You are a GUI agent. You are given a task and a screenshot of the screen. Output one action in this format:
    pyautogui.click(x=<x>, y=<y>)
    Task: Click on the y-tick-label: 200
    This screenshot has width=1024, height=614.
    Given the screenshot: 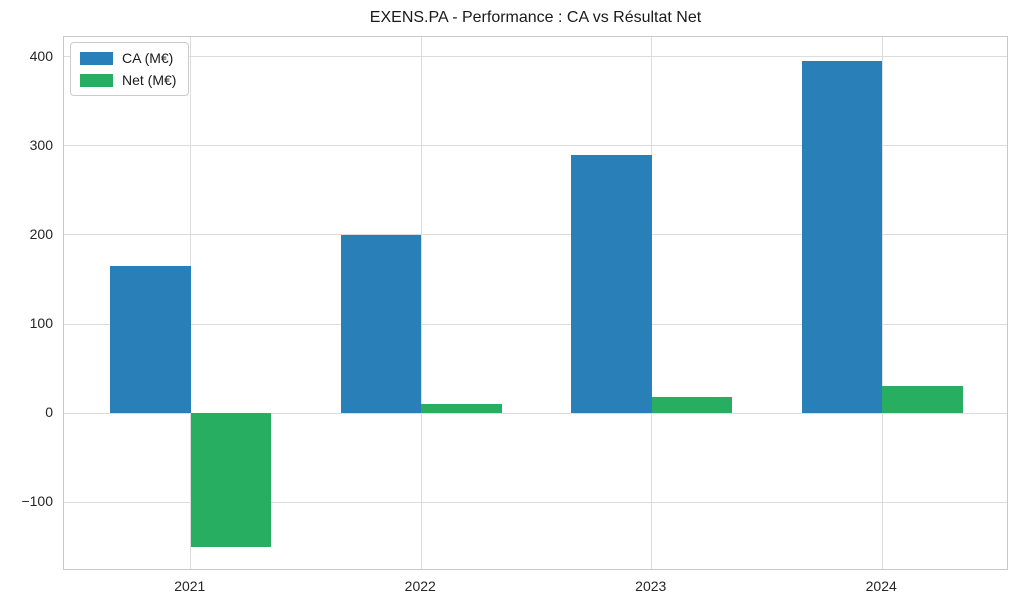 What is the action you would take?
    pyautogui.click(x=41, y=233)
    